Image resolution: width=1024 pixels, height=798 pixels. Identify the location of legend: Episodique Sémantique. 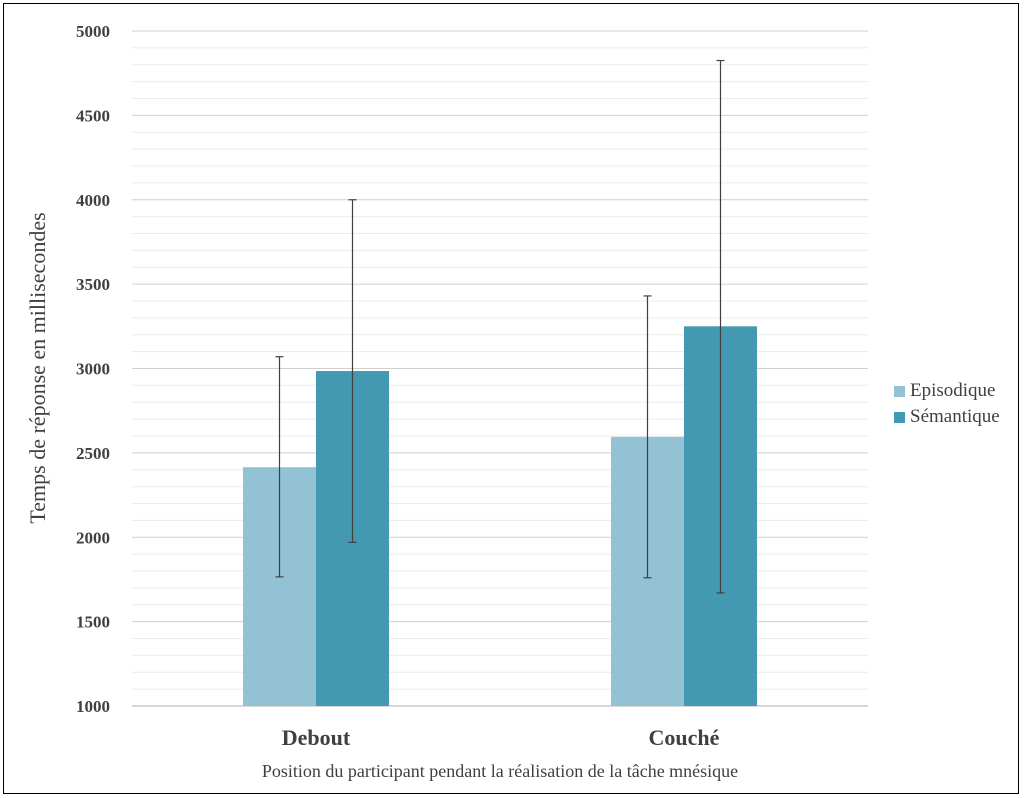
(947, 404).